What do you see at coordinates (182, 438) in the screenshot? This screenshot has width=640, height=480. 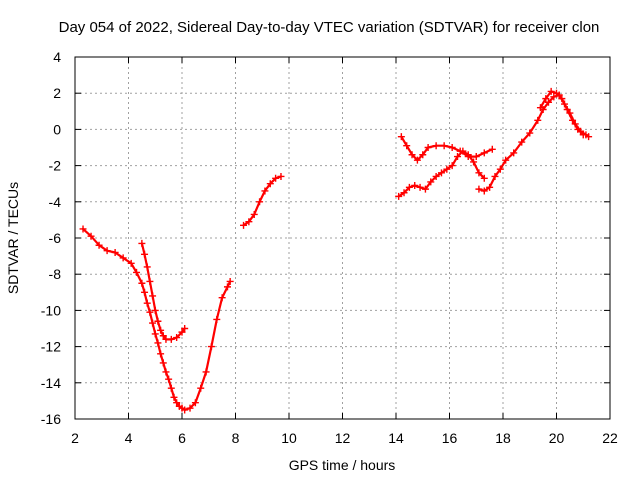 I see `x-tick-label: 6` at bounding box center [182, 438].